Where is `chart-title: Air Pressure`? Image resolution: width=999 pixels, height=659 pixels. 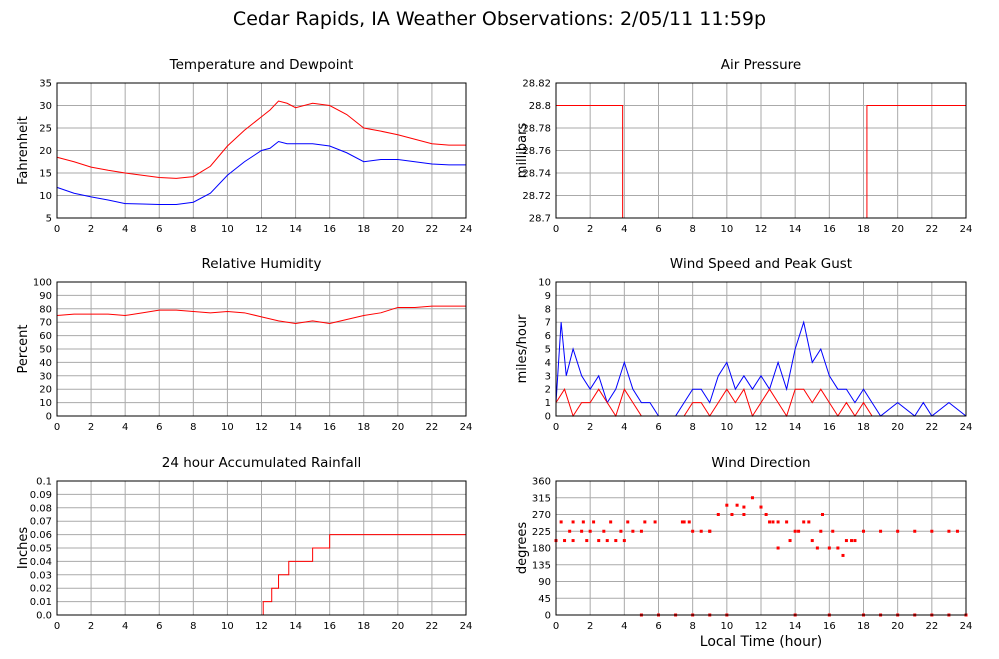
chart-title: Air Pressure is located at coordinates (761, 65).